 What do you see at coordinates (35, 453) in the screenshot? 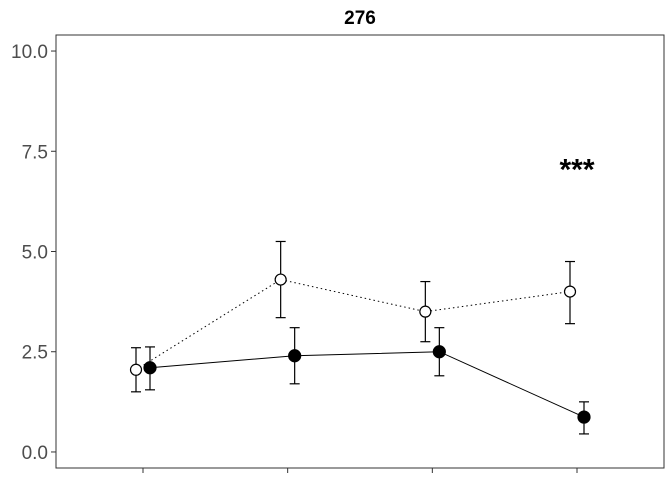
I see `y-tick-label: 0.0` at bounding box center [35, 453].